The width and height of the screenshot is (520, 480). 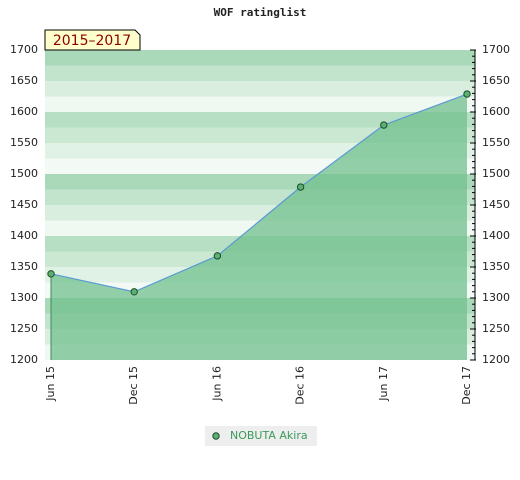 What do you see at coordinates (300, 385) in the screenshot?
I see `x-tick-label: Dec 16` at bounding box center [300, 385].